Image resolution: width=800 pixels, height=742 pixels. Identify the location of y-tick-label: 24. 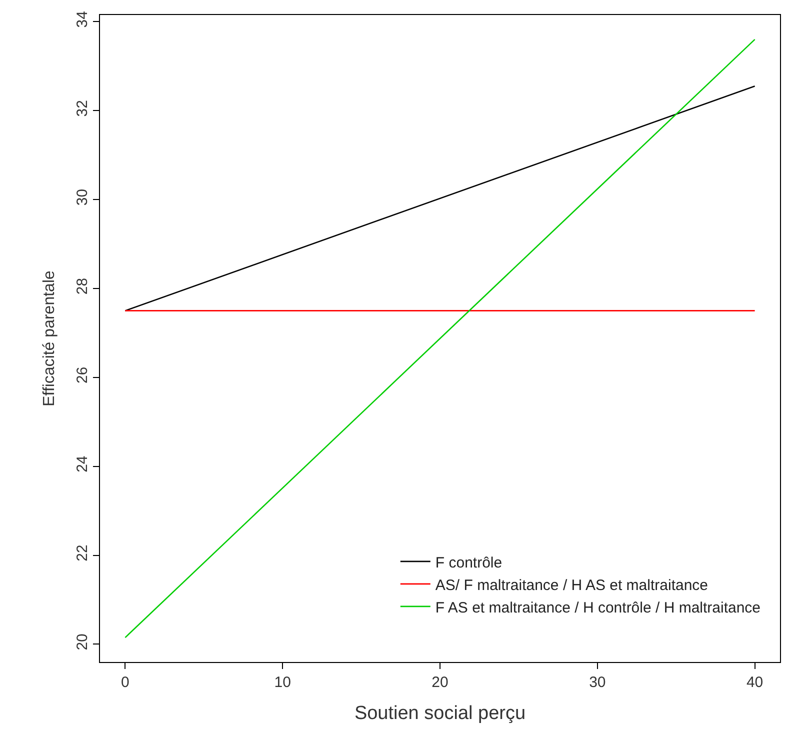
(82, 464).